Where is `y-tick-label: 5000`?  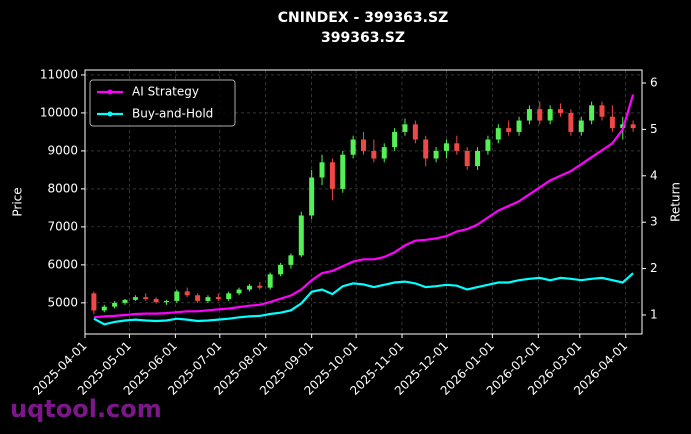
y-tick-label: 5000 is located at coordinates (62, 302).